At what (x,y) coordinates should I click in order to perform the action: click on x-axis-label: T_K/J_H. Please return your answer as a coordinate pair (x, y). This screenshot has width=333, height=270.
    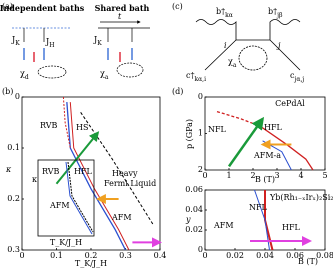
    Looking at the image, I should click on (91, 263).